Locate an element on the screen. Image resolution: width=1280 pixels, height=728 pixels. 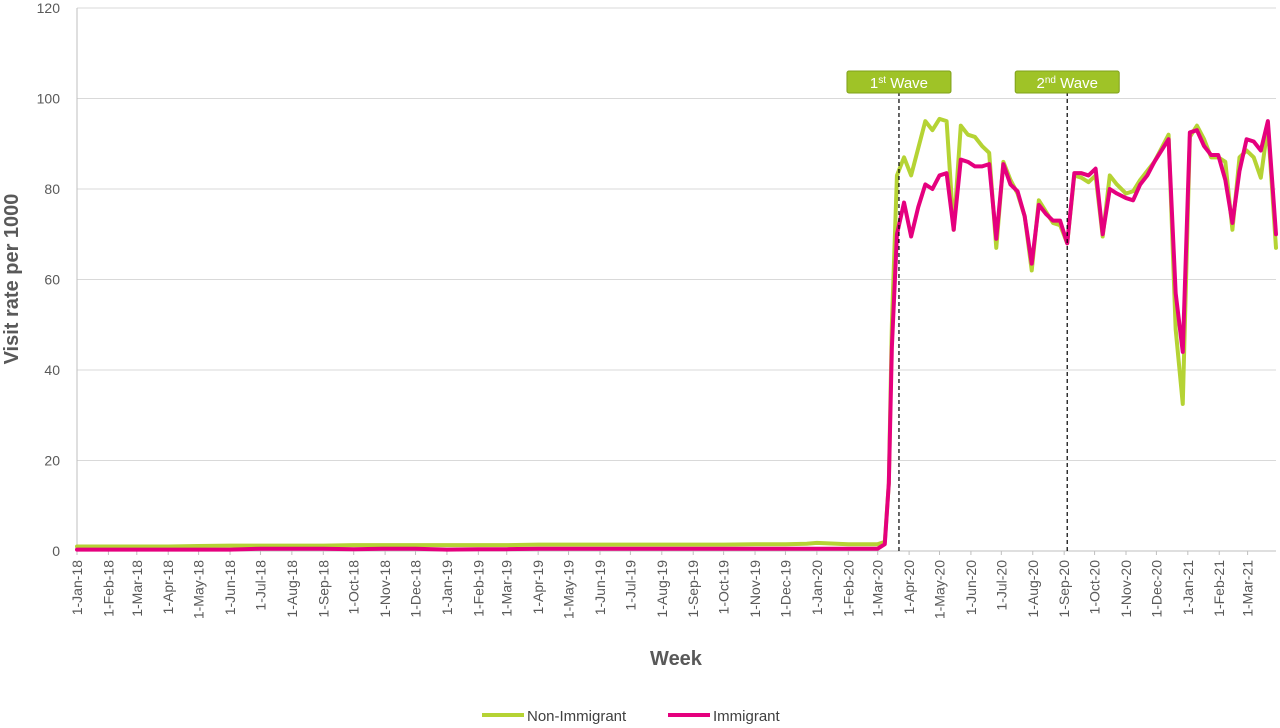
x-tick-label: 1-Nov-18 is located at coordinates (385, 589).